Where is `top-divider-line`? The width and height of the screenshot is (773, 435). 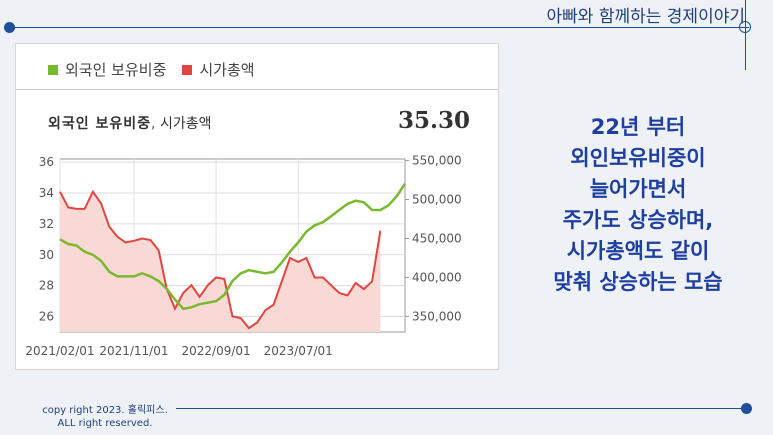 top-divider-line is located at coordinates (379, 27).